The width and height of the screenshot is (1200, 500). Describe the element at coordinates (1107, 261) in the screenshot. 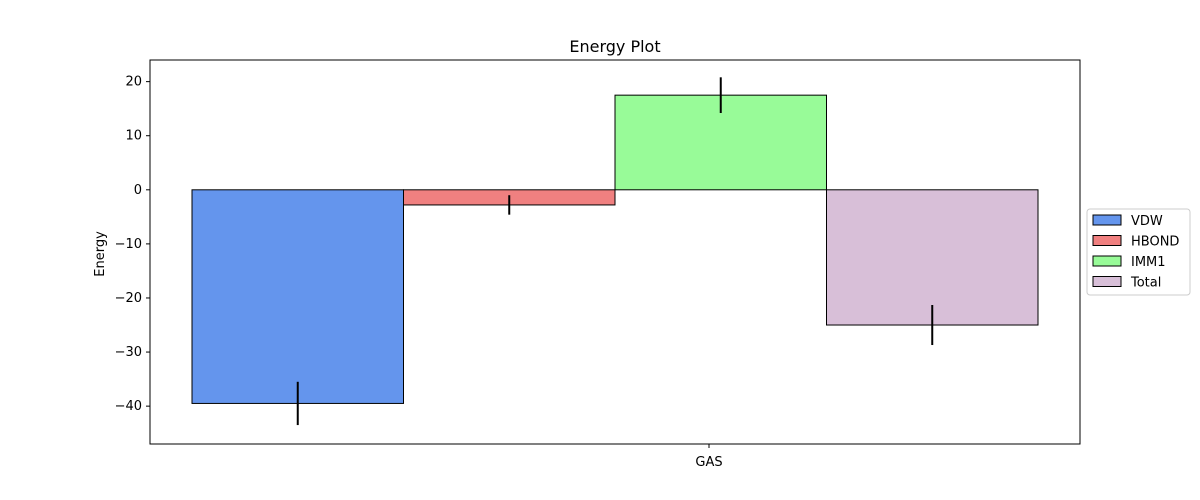

I see `legend-swatch-imm1` at that location.